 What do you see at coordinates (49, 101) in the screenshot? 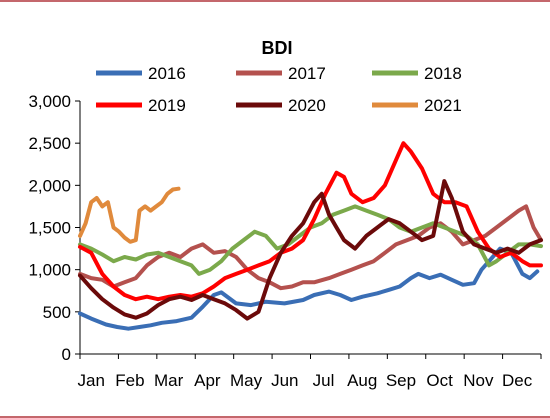
I see `y-tick-label: 3,000` at bounding box center [49, 101].